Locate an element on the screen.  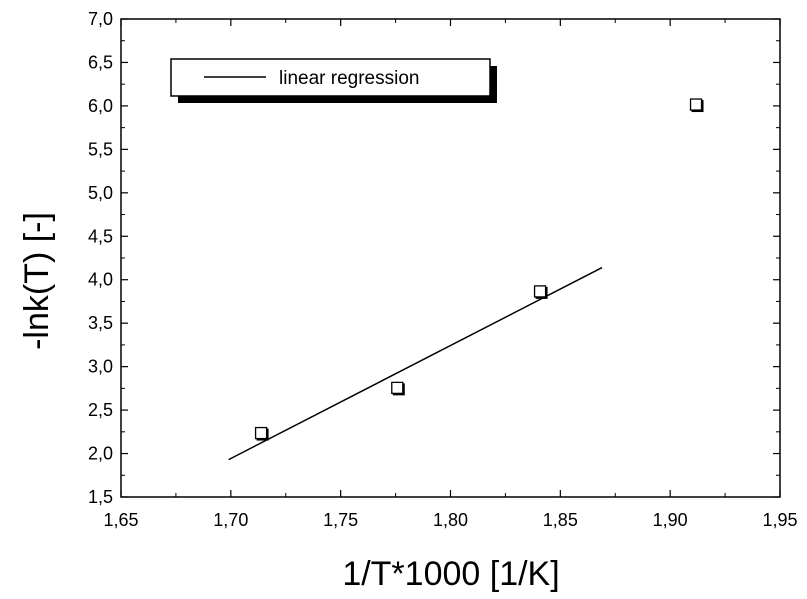
y-tick-label: 6,5 is located at coordinates (100, 62).